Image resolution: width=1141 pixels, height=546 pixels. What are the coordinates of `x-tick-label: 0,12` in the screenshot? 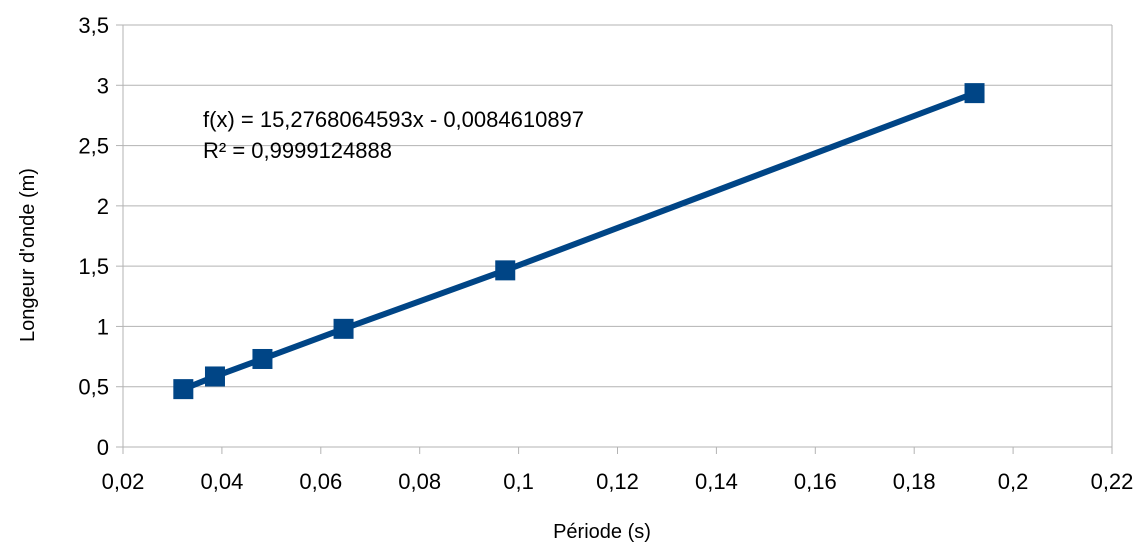 It's located at (617, 481).